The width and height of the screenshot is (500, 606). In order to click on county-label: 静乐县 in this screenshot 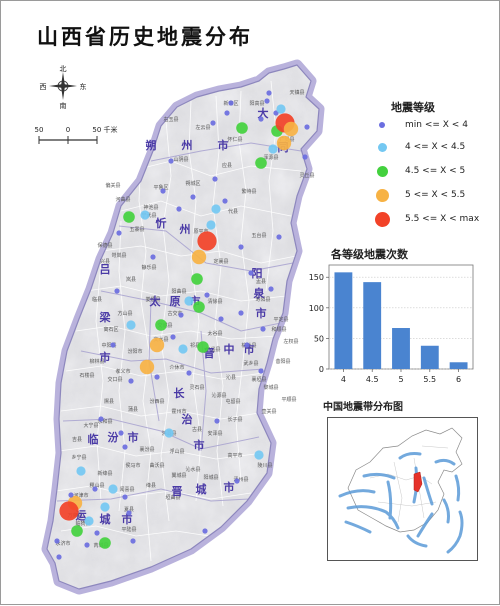, I will do `click(148, 267)`.